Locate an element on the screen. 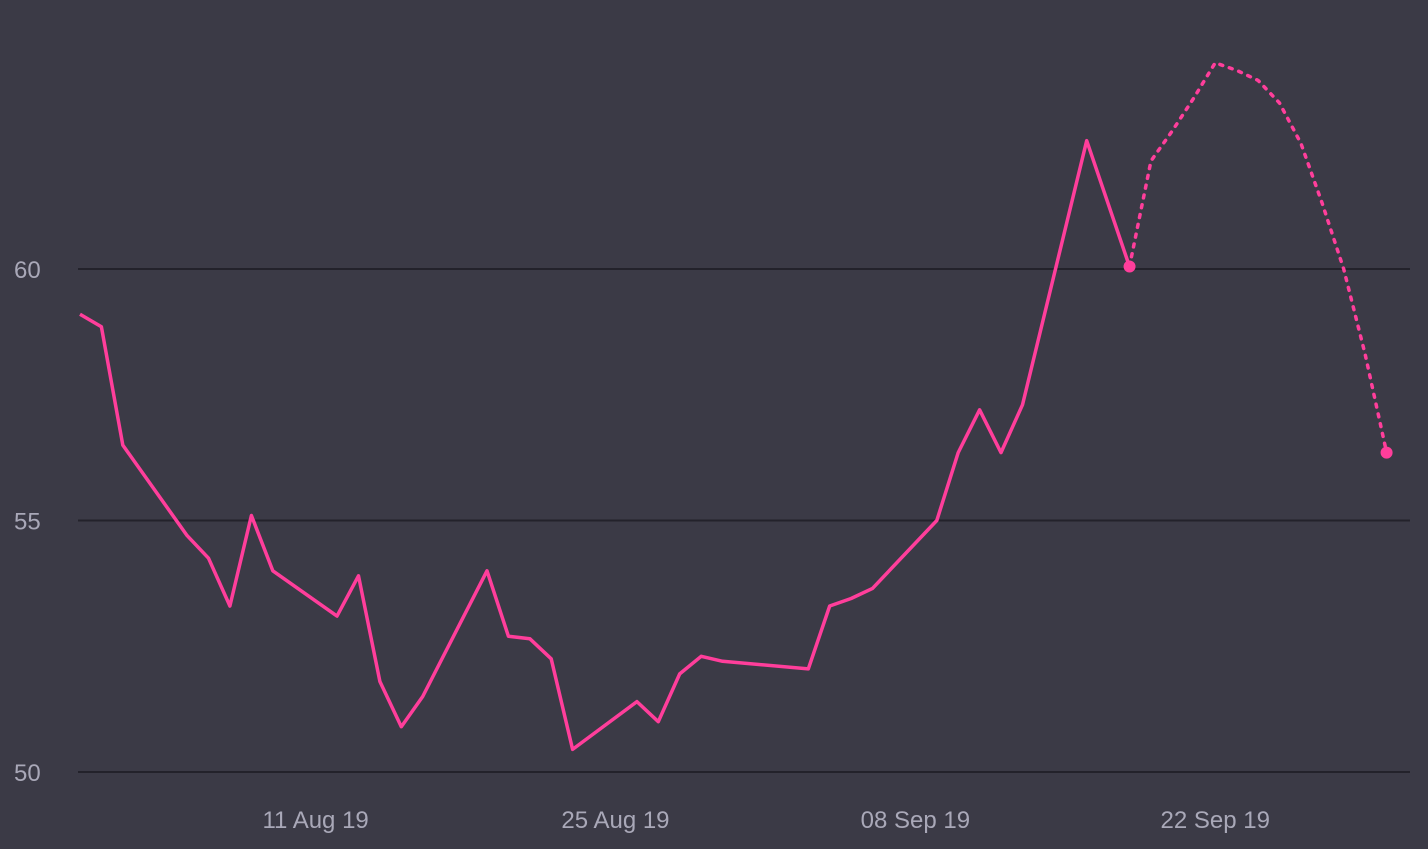 The width and height of the screenshot is (1428, 849). x-tick-label-2: 08 Sep 19 is located at coordinates (915, 820).